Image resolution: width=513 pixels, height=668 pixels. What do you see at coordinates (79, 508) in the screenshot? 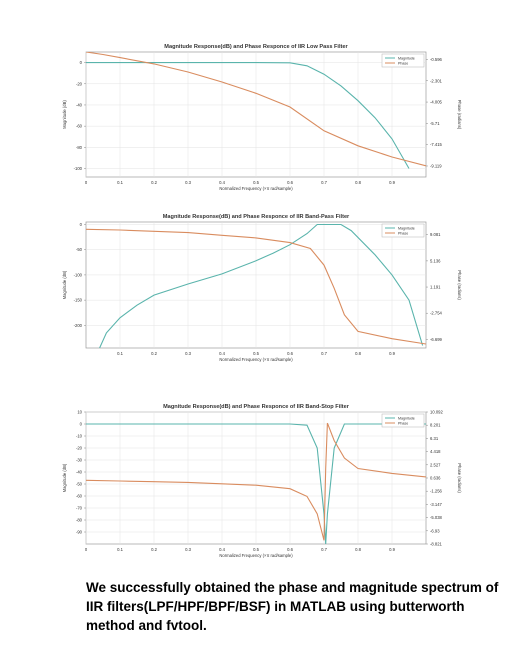
I see `y-tick-label: -70` at bounding box center [79, 508].